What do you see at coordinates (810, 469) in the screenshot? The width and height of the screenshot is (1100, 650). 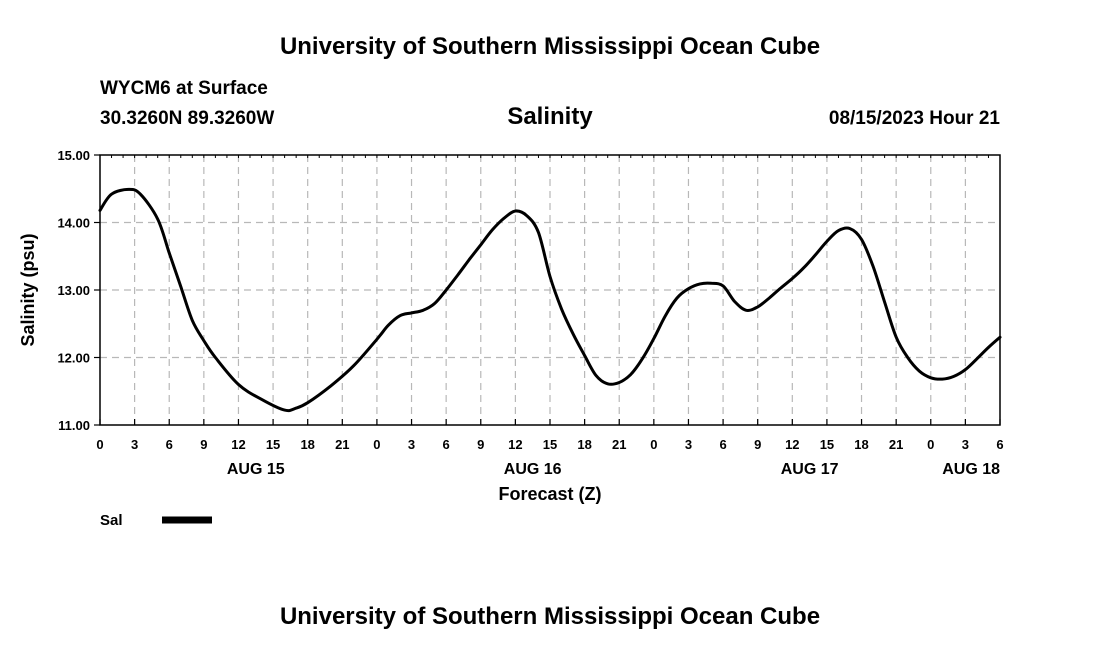 I see `day-label: AUG 17` at bounding box center [810, 469].